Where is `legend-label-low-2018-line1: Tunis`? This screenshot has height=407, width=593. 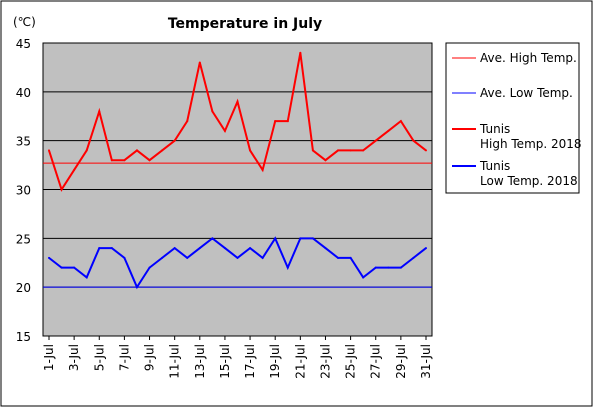 legend-label-low-2018-line1: Tunis is located at coordinates (494, 166).